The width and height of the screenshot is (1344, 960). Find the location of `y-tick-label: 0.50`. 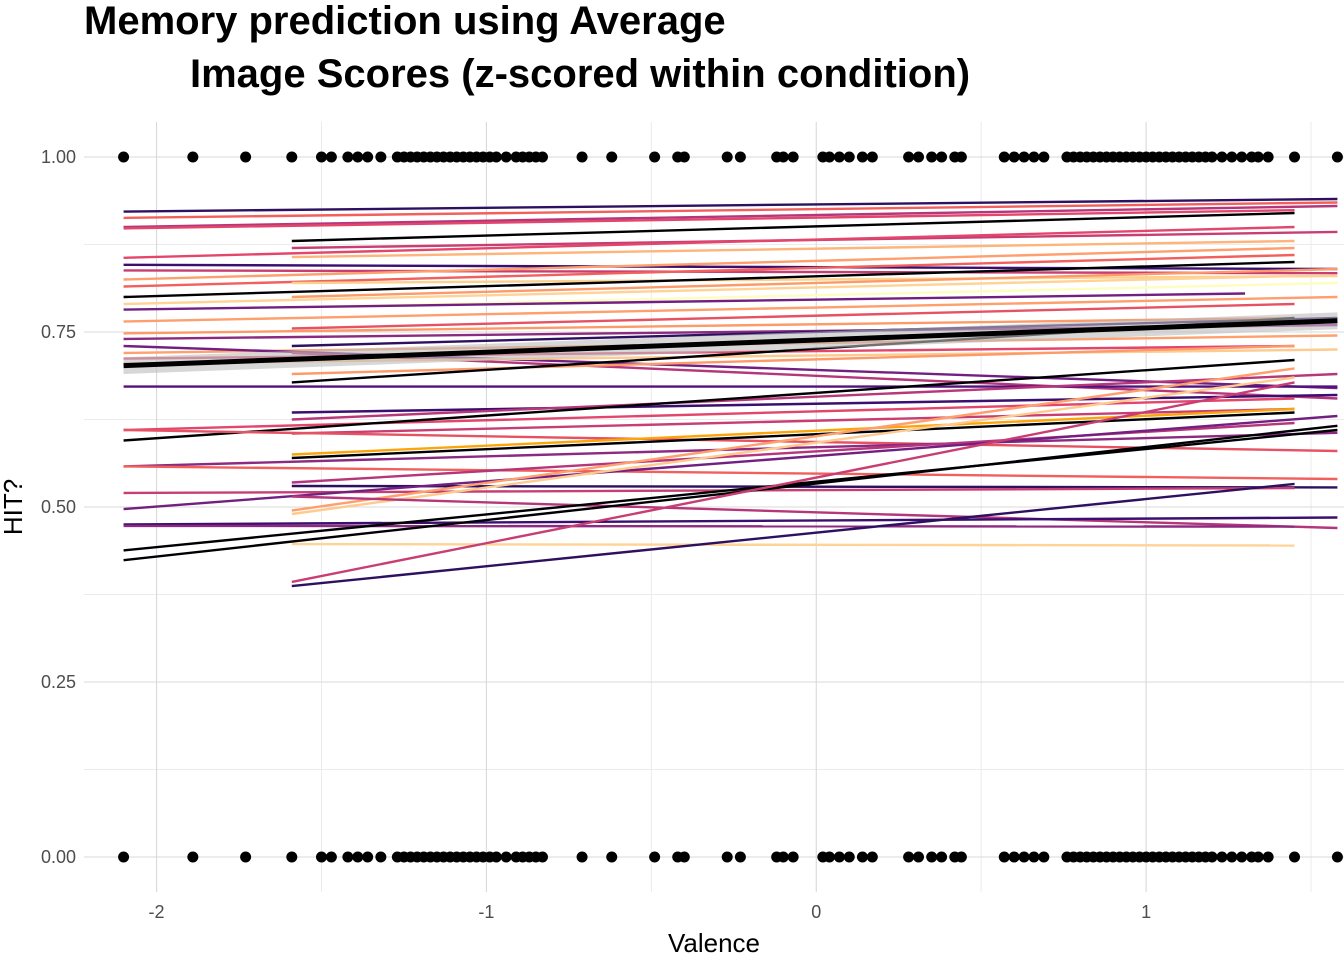

y-tick-label: 0.50 is located at coordinates (58, 507).